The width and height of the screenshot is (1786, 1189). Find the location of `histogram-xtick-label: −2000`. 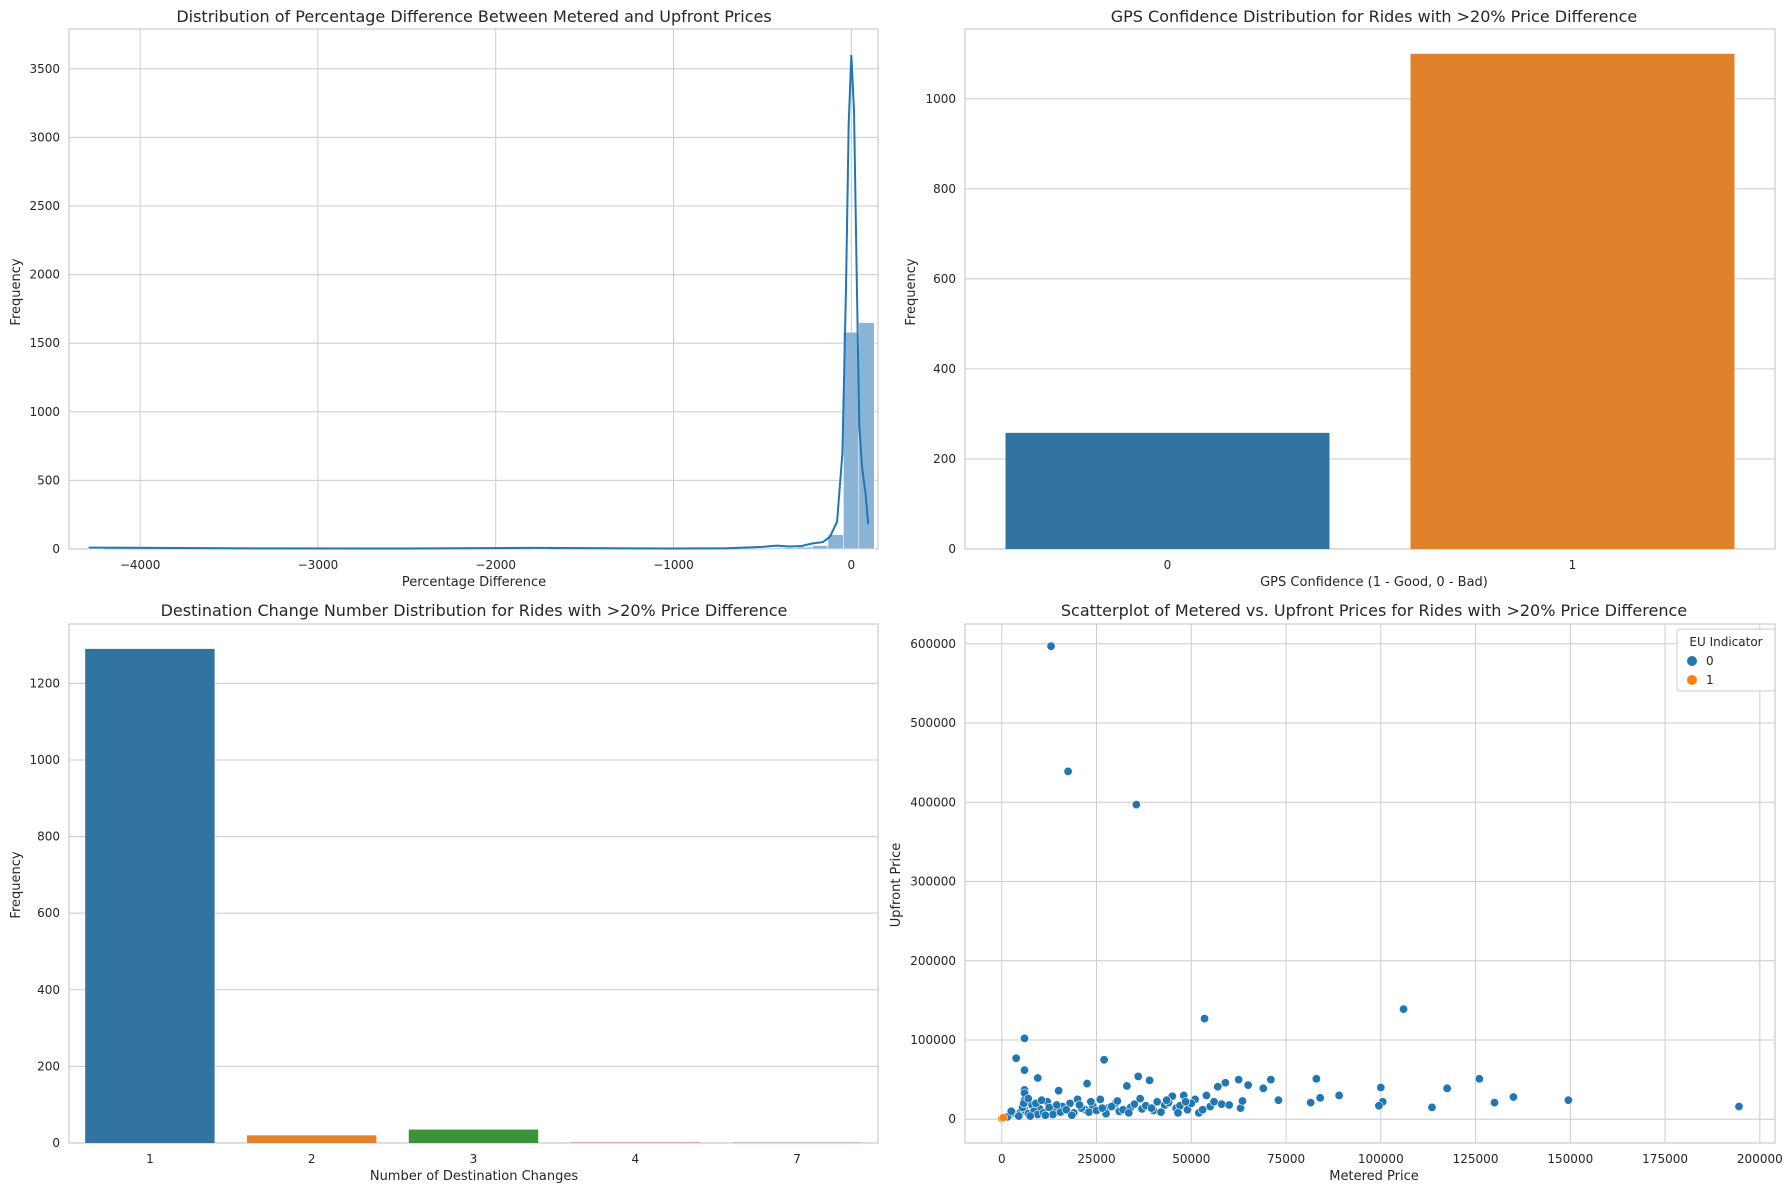

histogram-xtick-label: −2000 is located at coordinates (495, 565).